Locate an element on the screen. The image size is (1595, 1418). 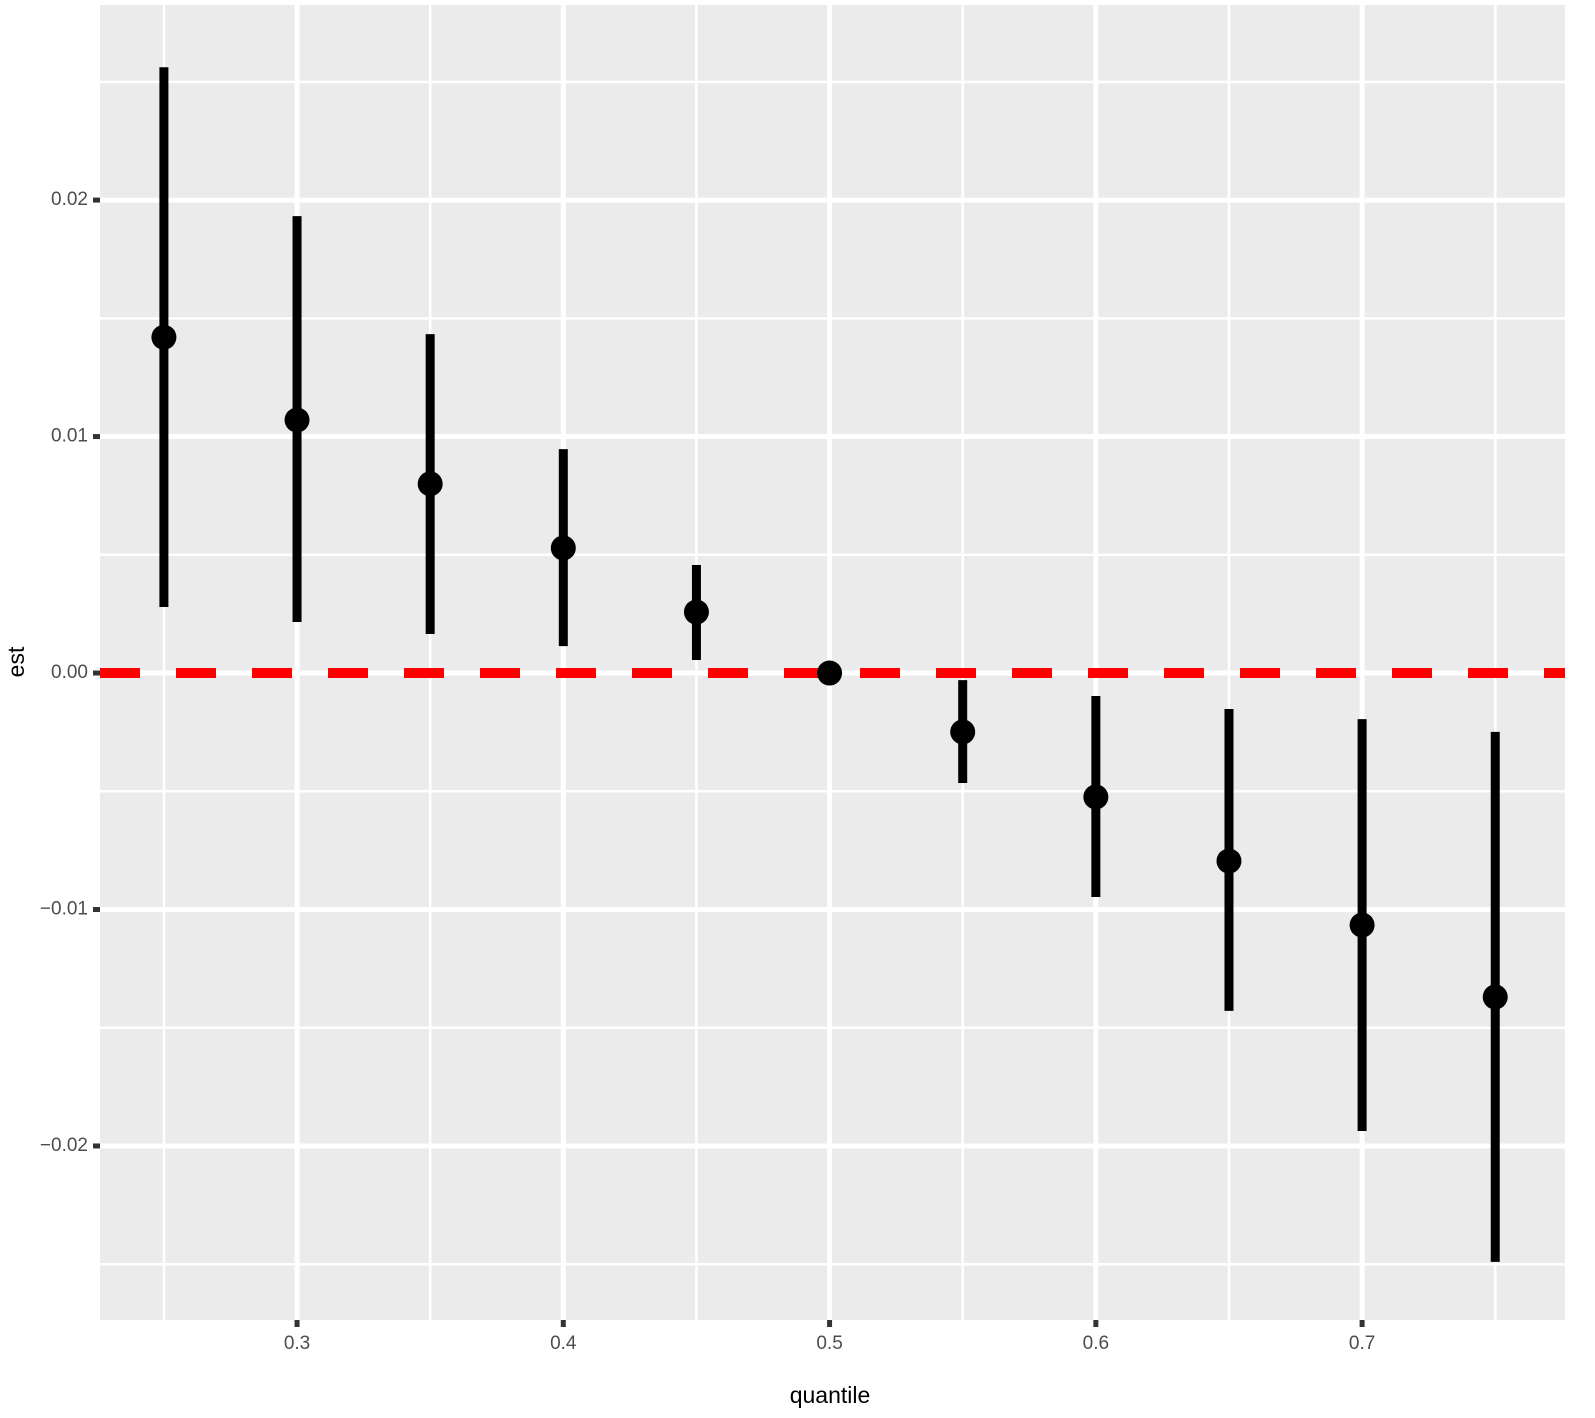
y-axis-title: est is located at coordinates (16, 661).